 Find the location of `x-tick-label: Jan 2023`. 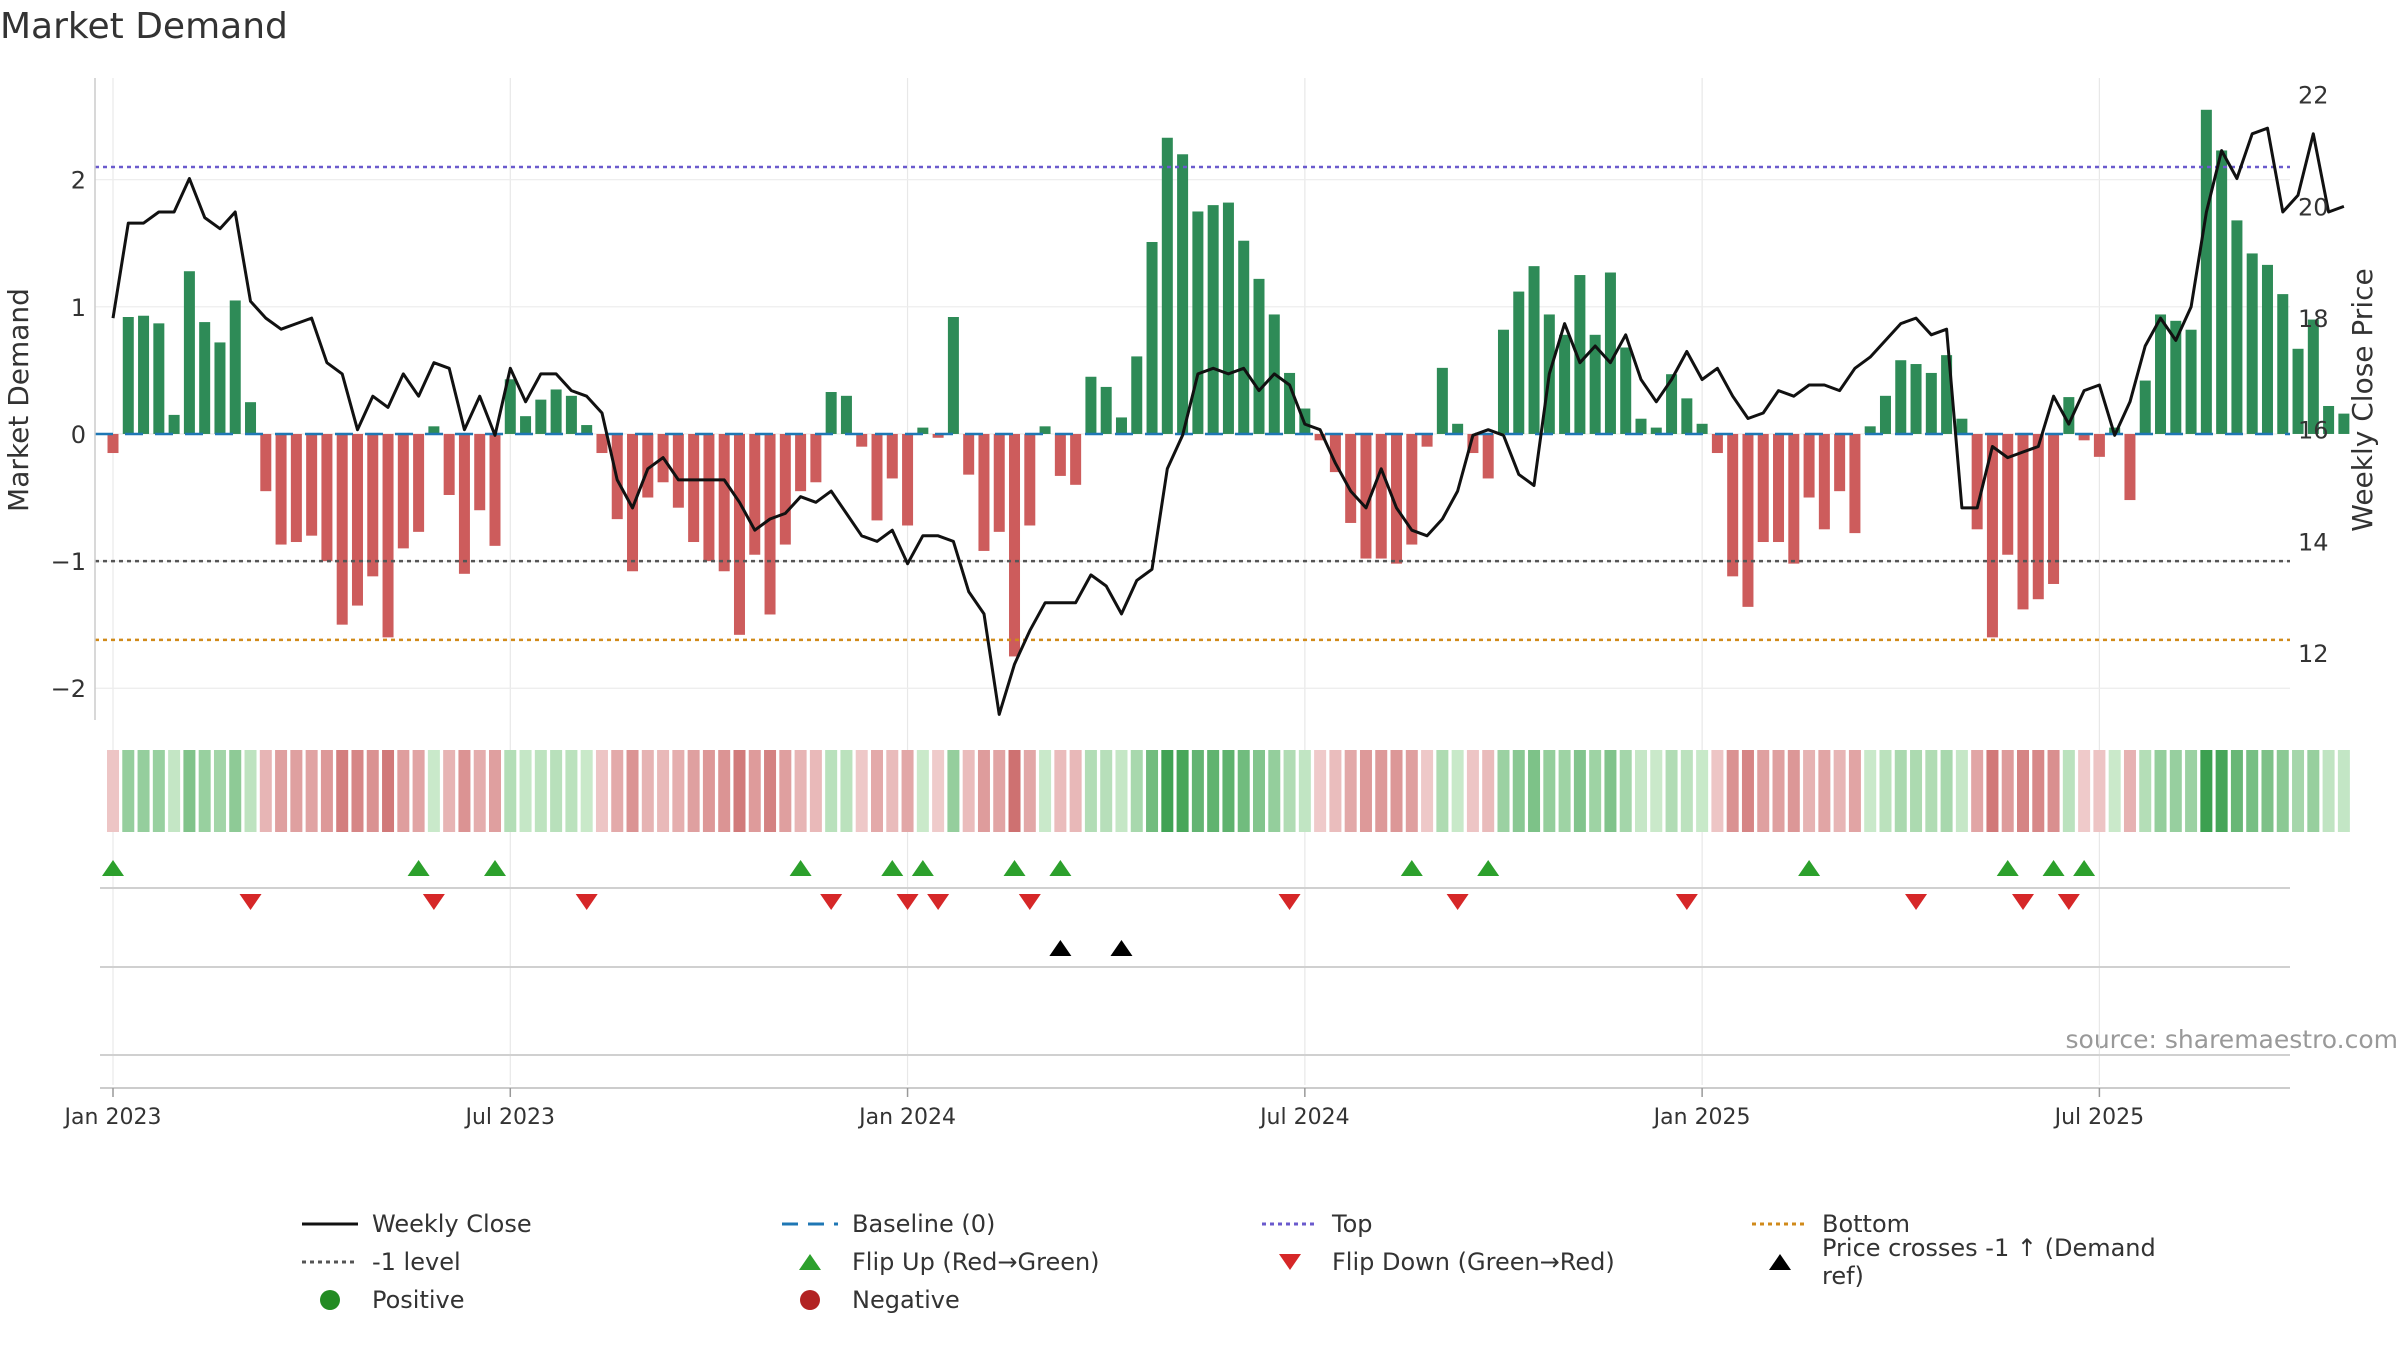

x-tick-label: Jan 2023 is located at coordinates (112, 1117).